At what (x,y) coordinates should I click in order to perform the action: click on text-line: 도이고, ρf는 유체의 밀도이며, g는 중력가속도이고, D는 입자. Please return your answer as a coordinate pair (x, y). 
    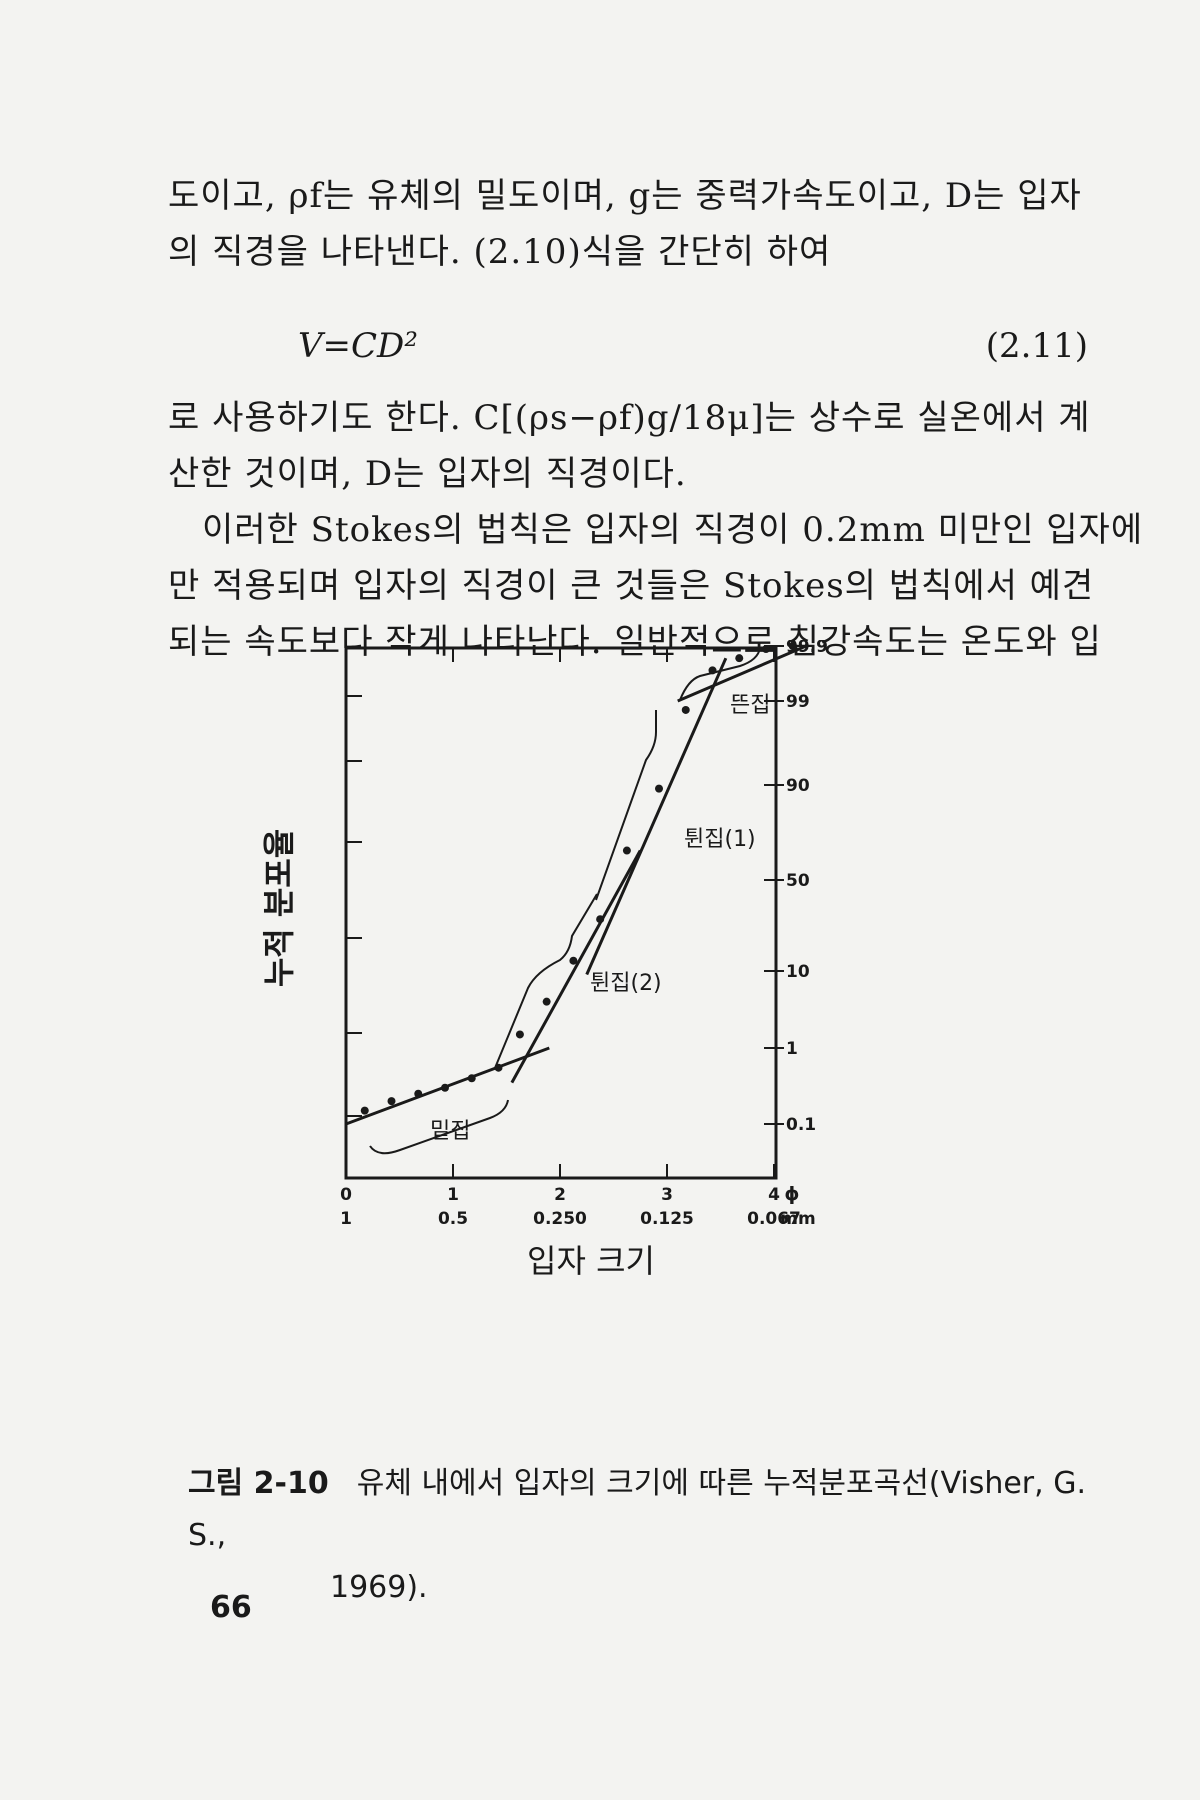
    Looking at the image, I should click on (625, 196).